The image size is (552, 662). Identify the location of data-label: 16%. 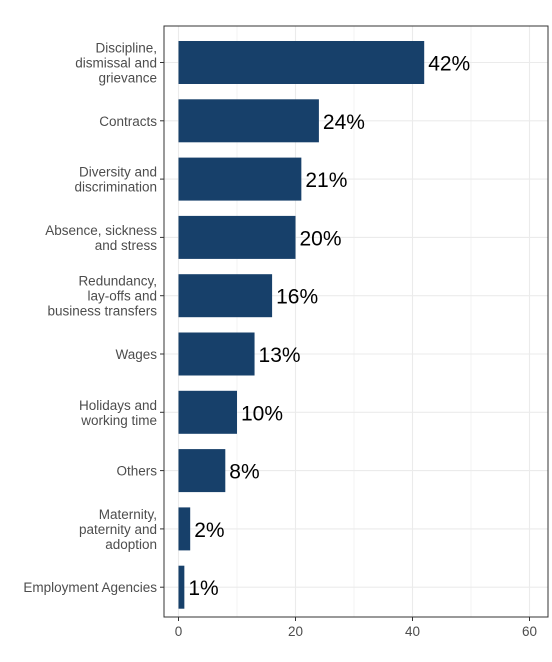
(297, 297).